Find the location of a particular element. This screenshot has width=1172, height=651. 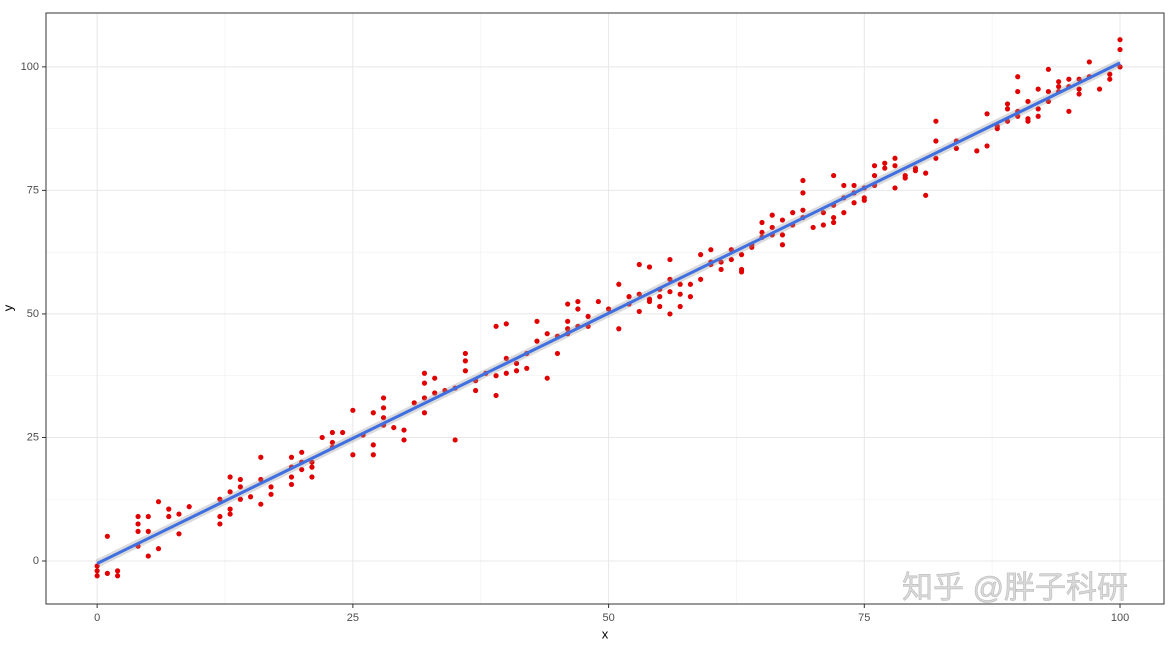

x-tick-label: 75 is located at coordinates (864, 618).